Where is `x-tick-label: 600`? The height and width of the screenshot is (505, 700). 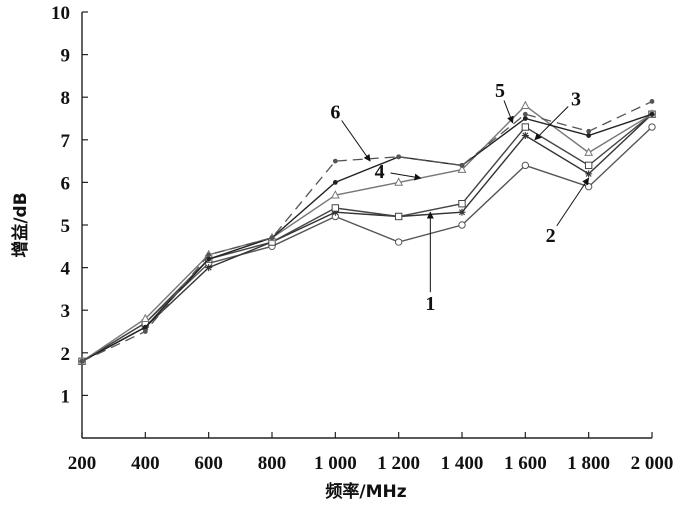 x-tick-label: 600 is located at coordinates (208, 463).